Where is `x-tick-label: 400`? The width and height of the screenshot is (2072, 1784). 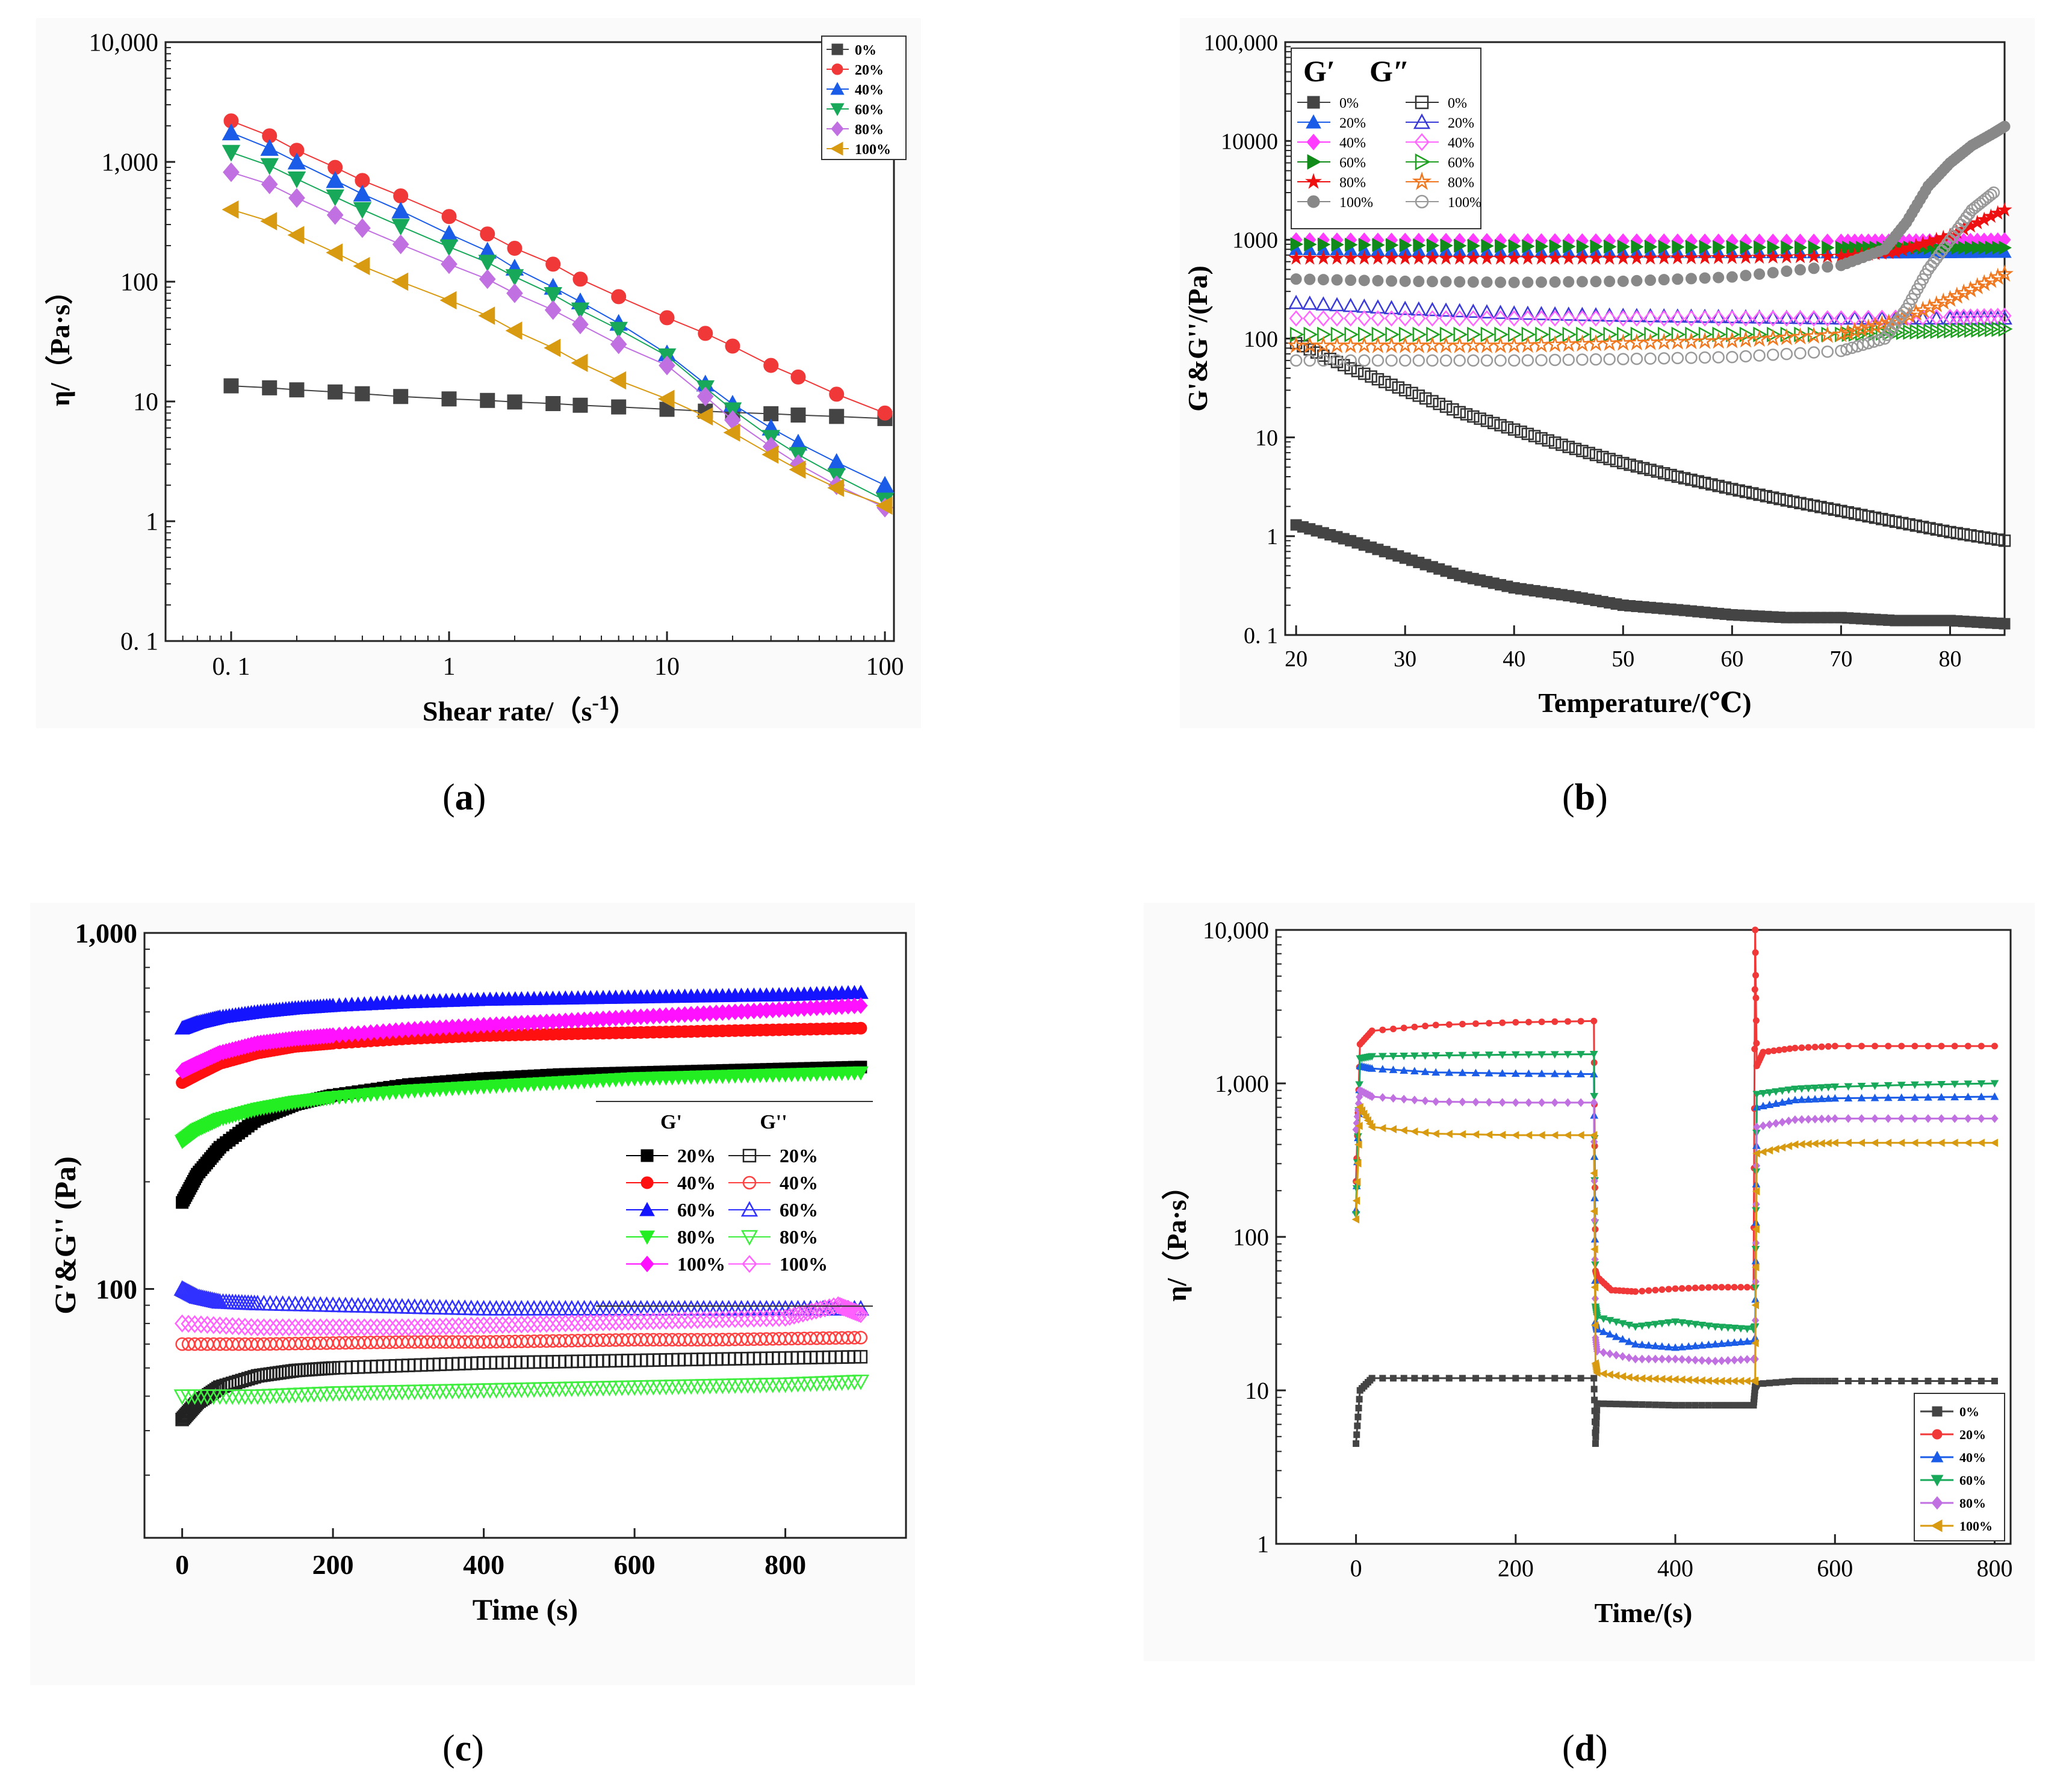 x-tick-label: 400 is located at coordinates (483, 1564).